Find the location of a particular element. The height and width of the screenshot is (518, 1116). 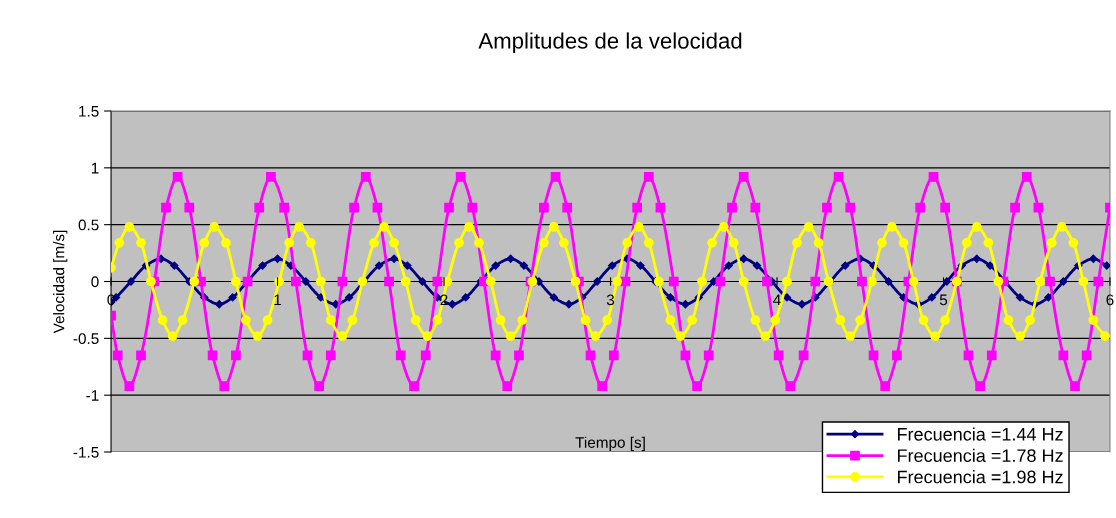

legend-label: Frecuencia =1.44 Hz is located at coordinates (980, 434).